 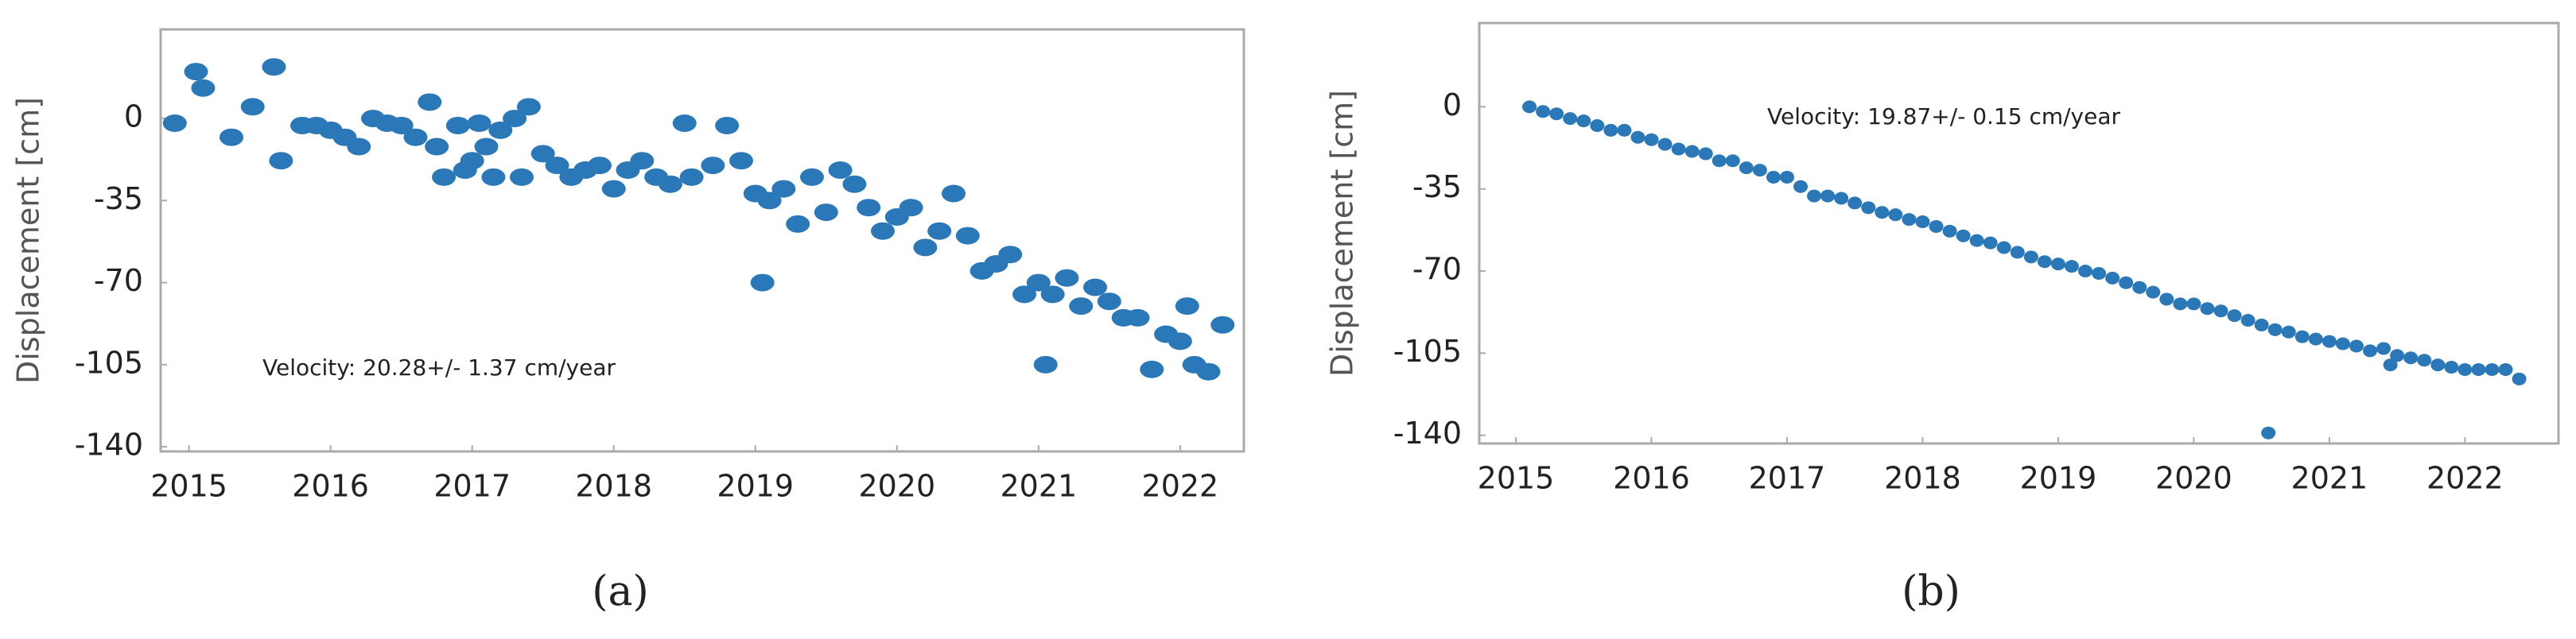 What do you see at coordinates (1427, 434) in the screenshot?
I see `y-tick-label: -140` at bounding box center [1427, 434].